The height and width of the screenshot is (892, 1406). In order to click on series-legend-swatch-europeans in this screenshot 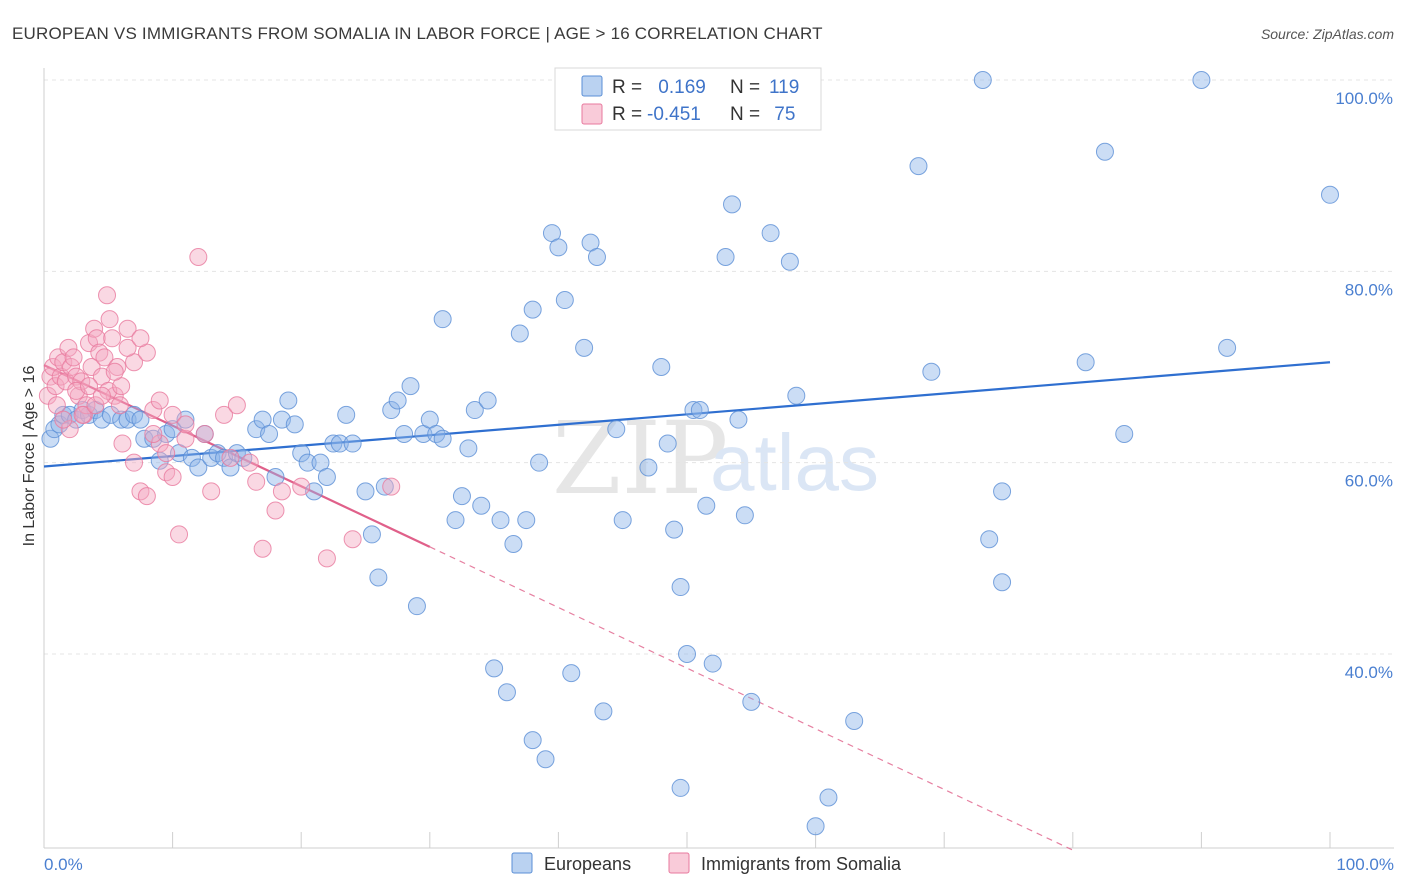, I will do `click(522, 863)`.